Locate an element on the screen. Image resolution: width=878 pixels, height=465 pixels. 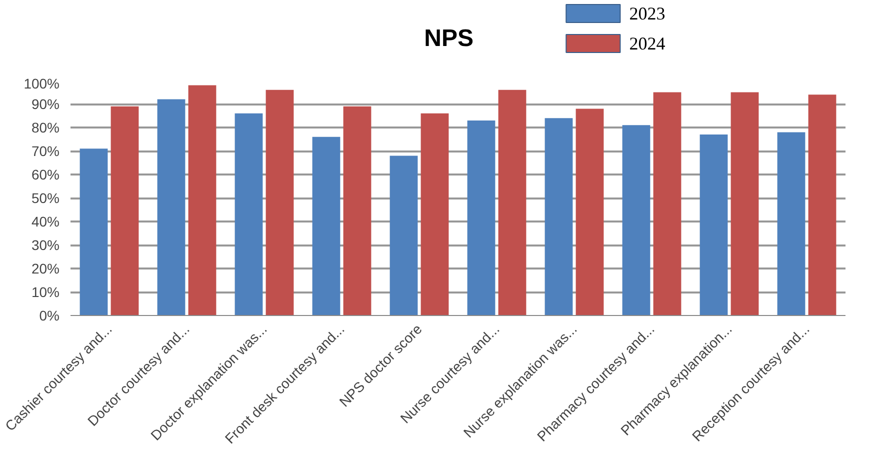
legend-label: 2024 is located at coordinates (647, 44).